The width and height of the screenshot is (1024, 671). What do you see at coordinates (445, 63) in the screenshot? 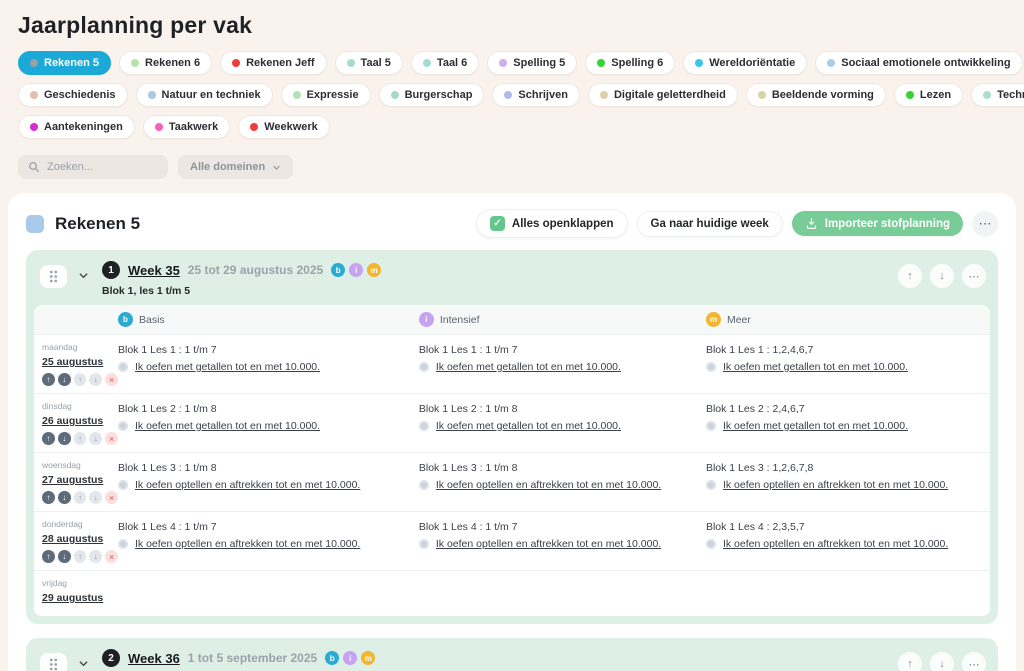
I see `subject-chip-taal-6: Taal 6` at bounding box center [445, 63].